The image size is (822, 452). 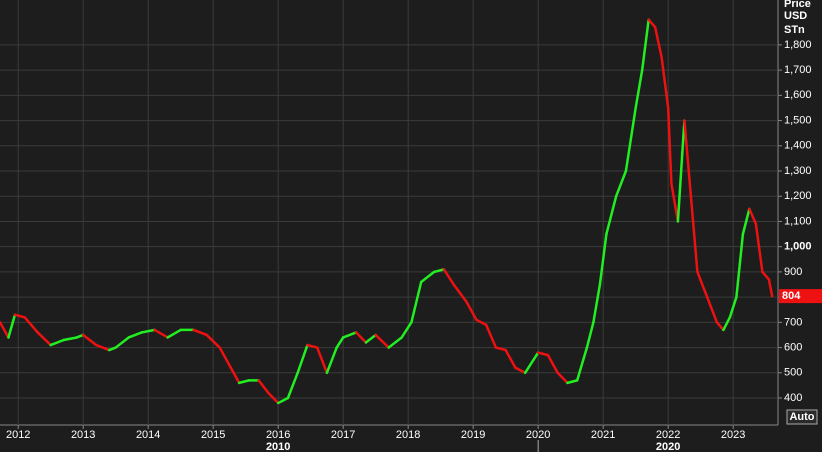 I want to click on x-tick-label: 2018, so click(x=408, y=435).